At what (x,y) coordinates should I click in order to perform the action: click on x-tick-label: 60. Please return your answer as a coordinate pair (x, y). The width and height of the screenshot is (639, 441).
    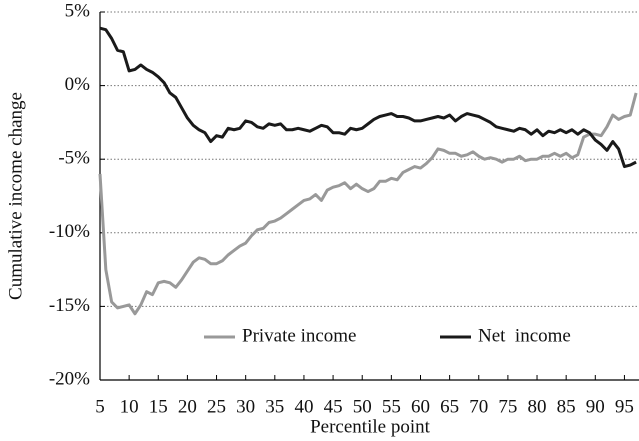
    Looking at the image, I should click on (420, 406).